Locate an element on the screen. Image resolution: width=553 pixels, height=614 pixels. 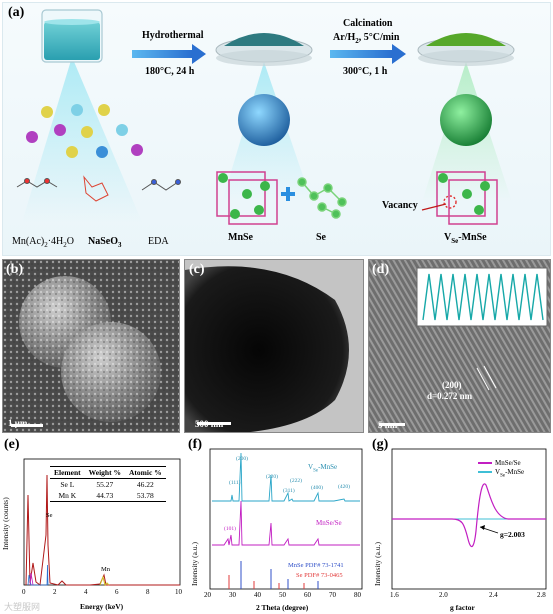
edx-y-axis-label: Intensity (counts) is located at coordinates (5, 523).